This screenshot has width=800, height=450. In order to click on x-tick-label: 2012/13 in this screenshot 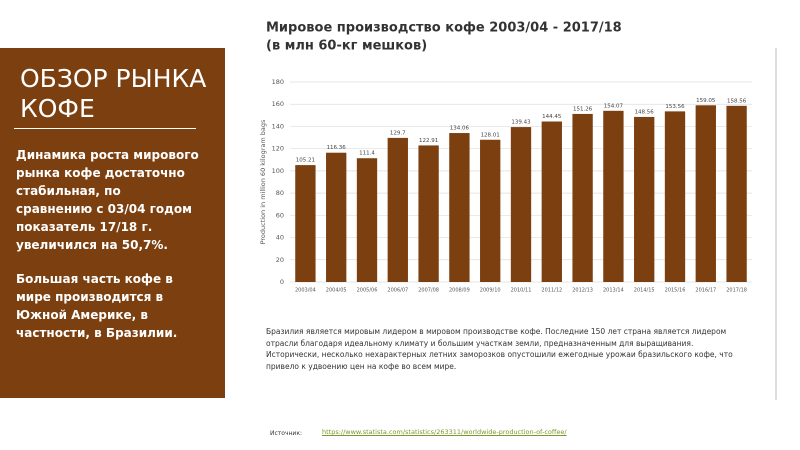, I will do `click(582, 291)`.